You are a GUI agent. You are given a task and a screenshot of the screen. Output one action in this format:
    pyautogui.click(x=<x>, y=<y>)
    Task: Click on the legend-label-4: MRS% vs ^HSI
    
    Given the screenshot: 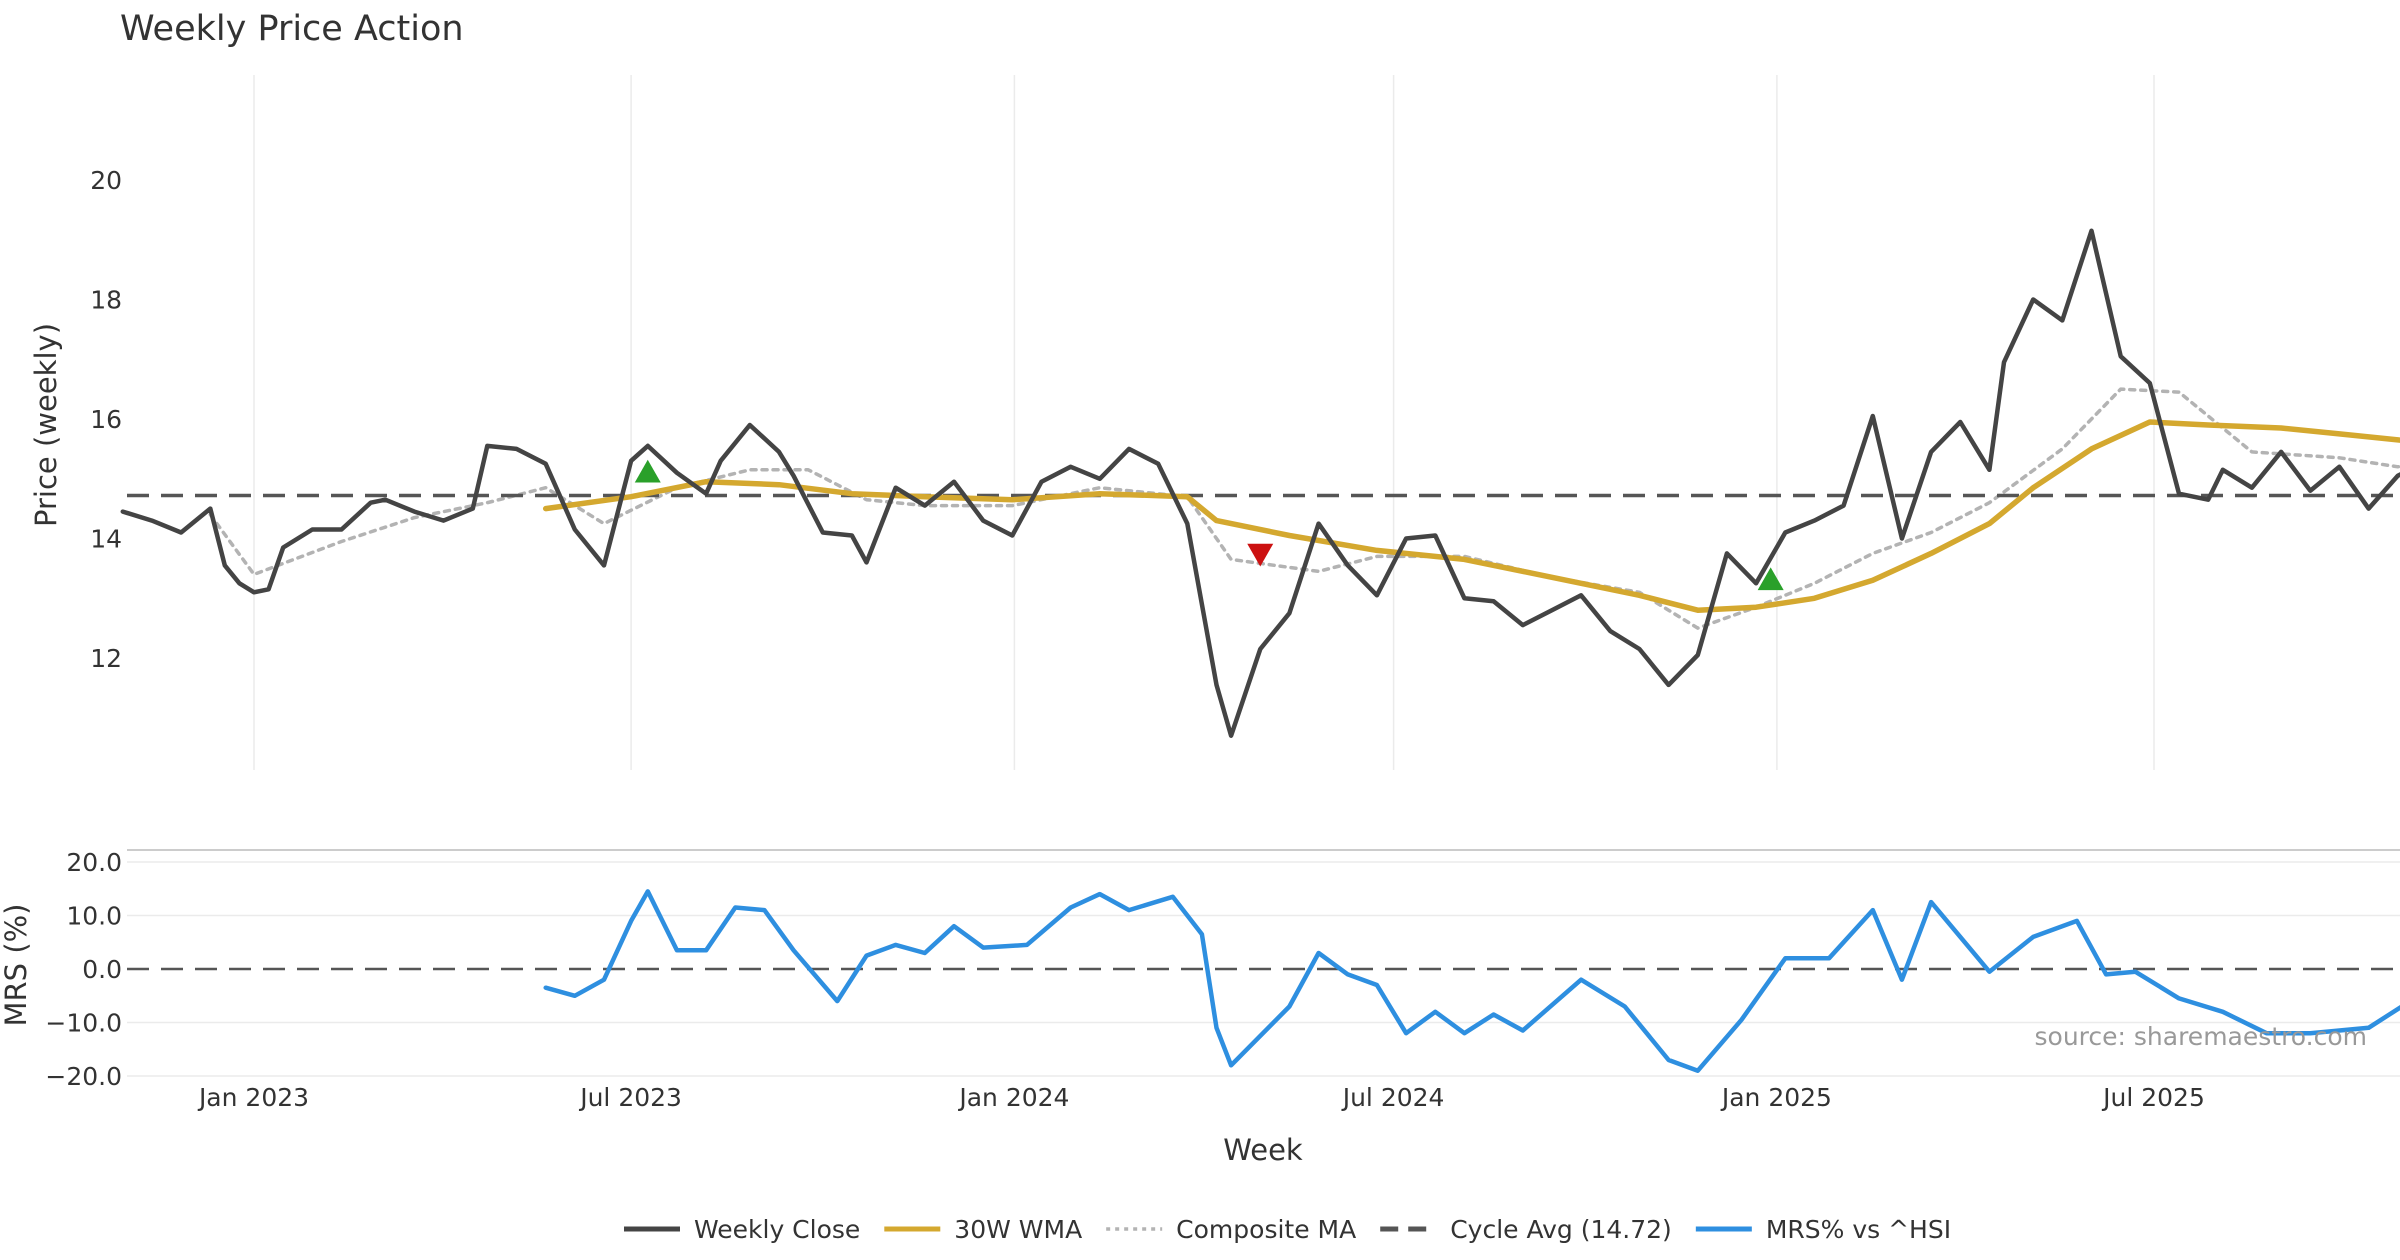 What is the action you would take?
    pyautogui.click(x=1858, y=1229)
    